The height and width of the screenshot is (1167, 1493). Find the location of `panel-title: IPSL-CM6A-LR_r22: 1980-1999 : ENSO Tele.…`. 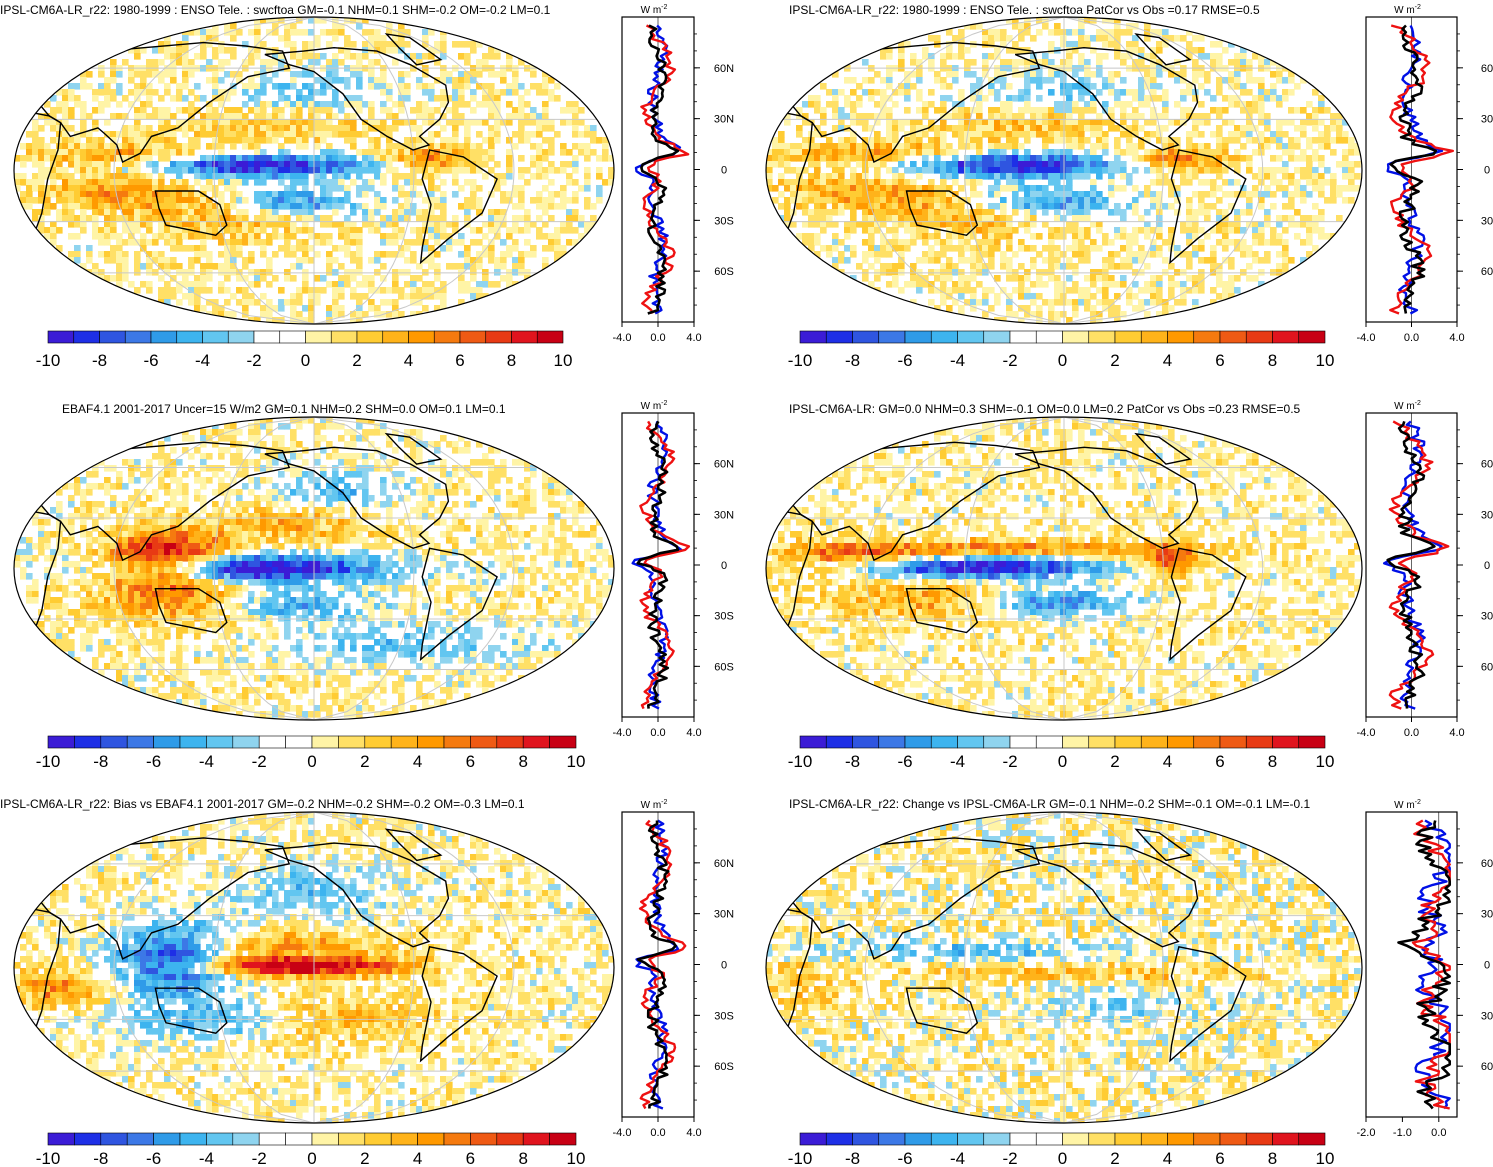

panel-title: IPSL-CM6A-LR_r22: 1980-1999 : ENSO Tele.… is located at coordinates (275, 10).